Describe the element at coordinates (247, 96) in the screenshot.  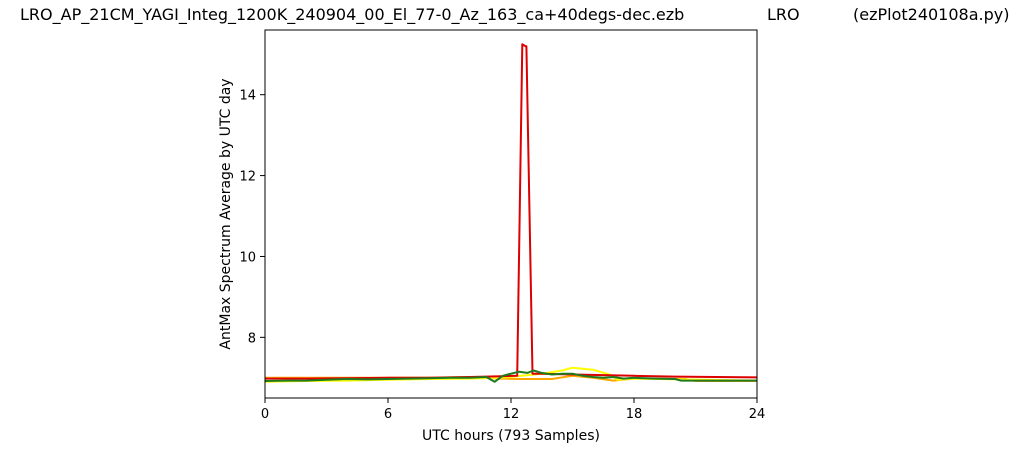
I see `y-tick-label: 14` at that location.